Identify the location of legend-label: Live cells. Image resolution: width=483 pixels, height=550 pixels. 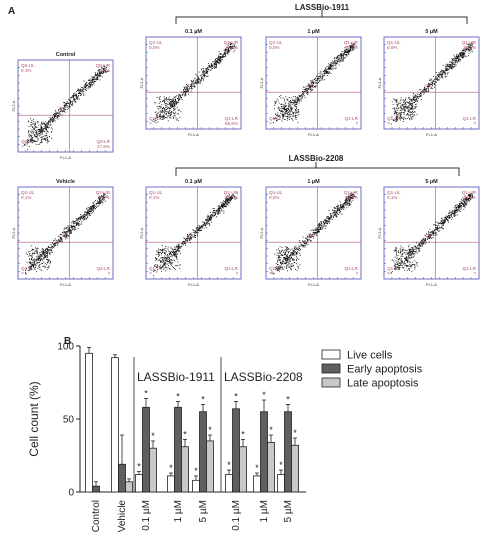
(370, 356).